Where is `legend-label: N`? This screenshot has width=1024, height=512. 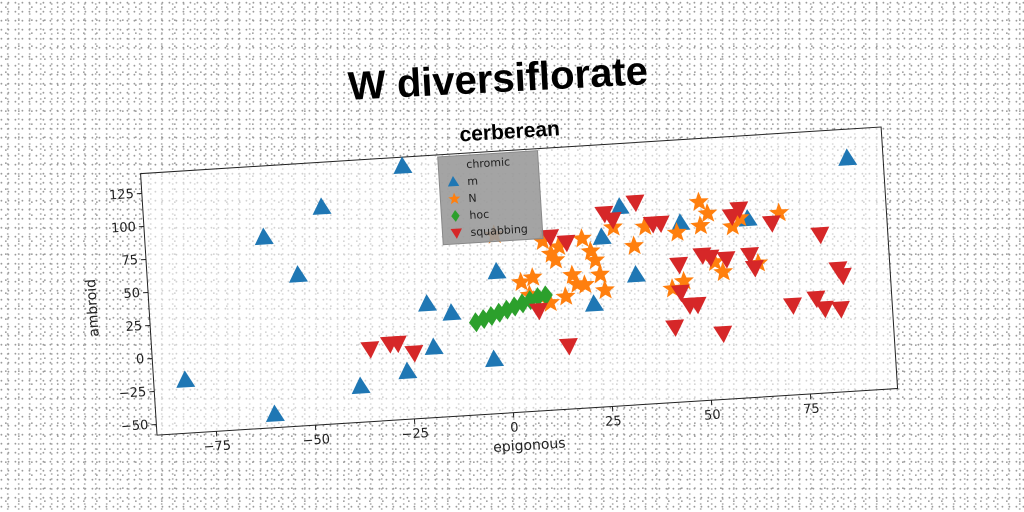 legend-label: N is located at coordinates (472, 198).